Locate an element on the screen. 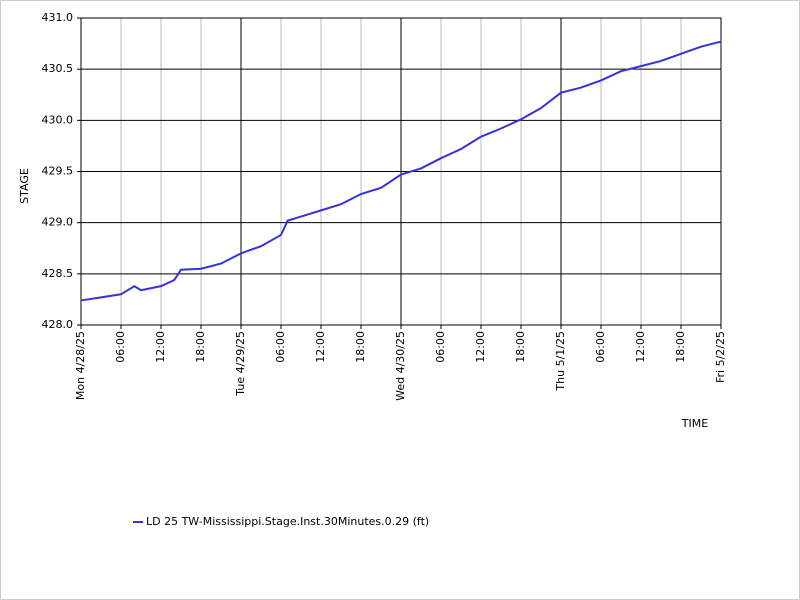 The width and height of the screenshot is (800, 600). y-tick-label: 428.0 is located at coordinates (58, 324).